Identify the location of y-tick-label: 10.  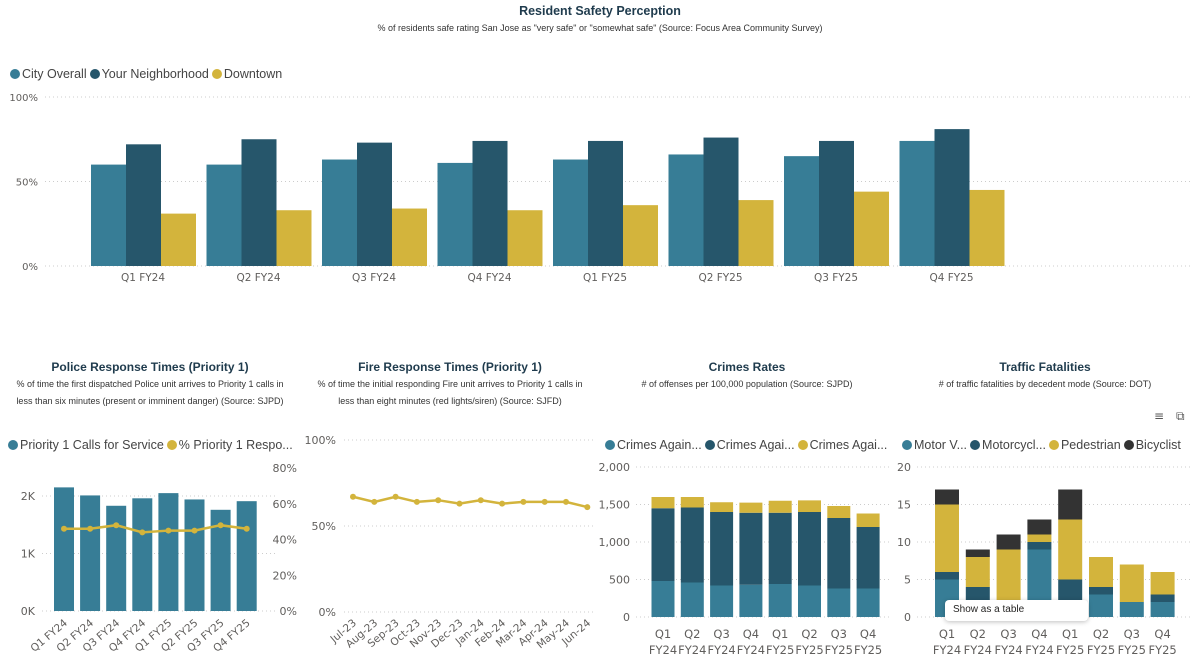
(904, 542).